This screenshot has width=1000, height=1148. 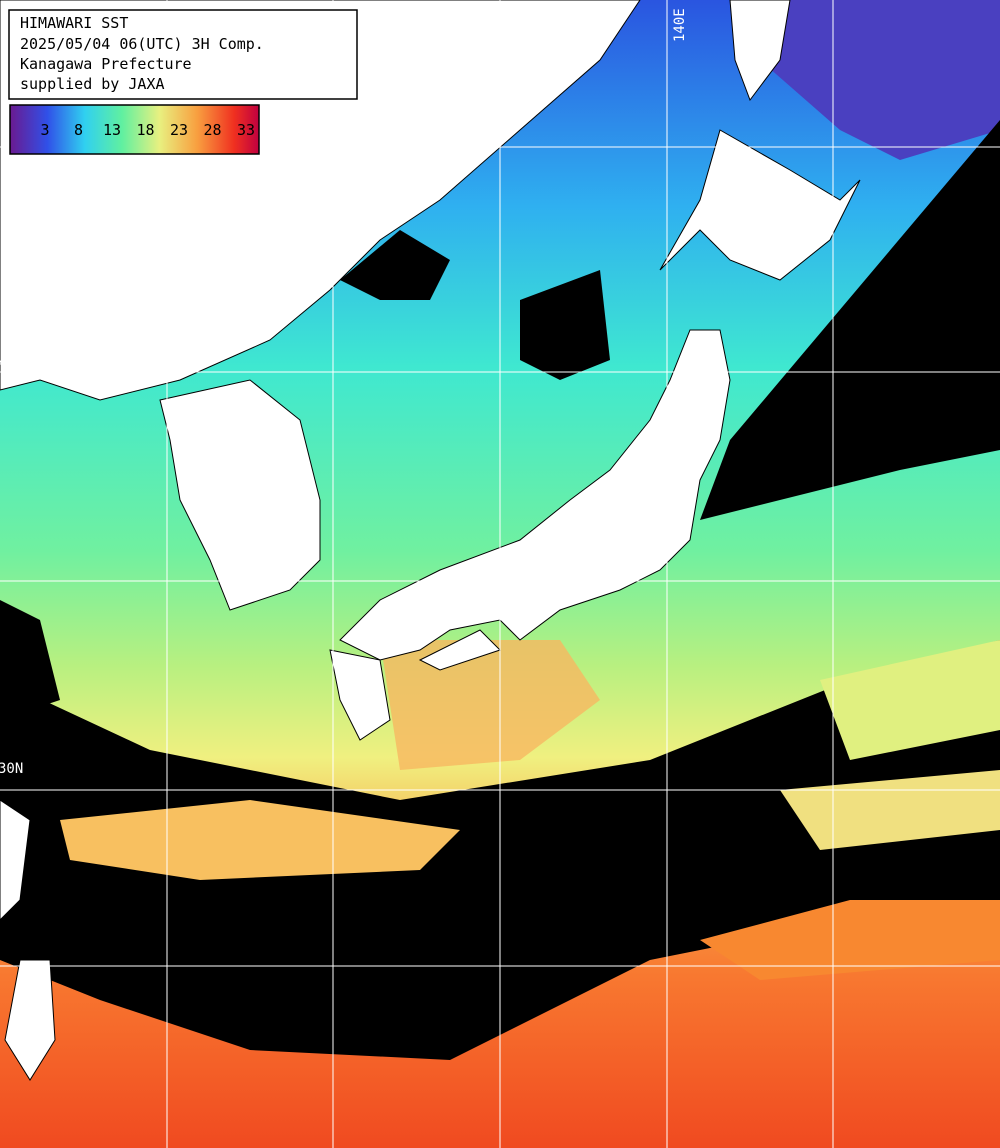 I want to click on colorbar-label: 3, so click(x=44, y=130).